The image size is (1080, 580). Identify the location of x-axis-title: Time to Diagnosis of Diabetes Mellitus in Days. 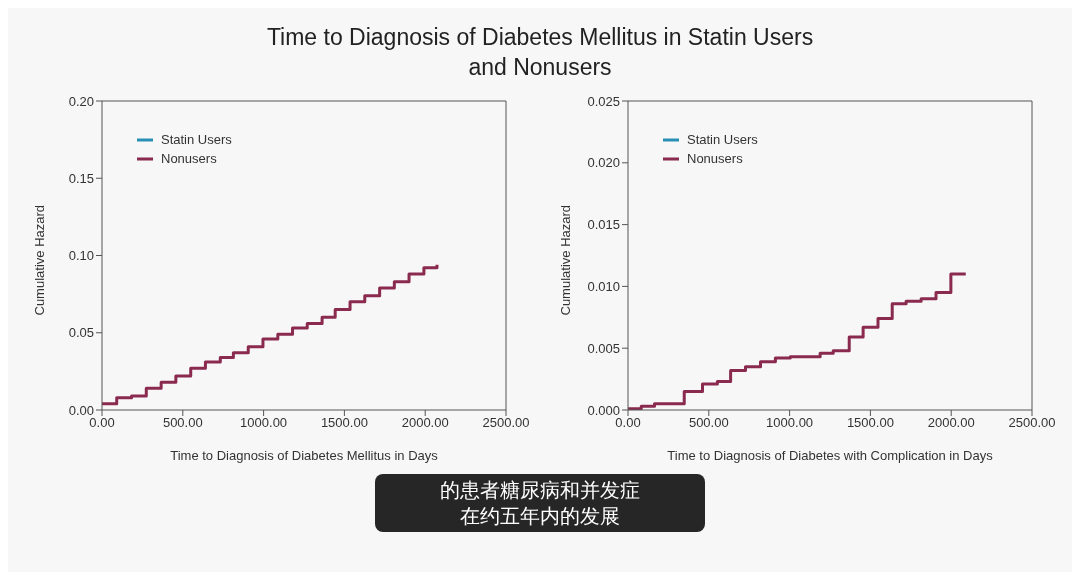
(304, 455).